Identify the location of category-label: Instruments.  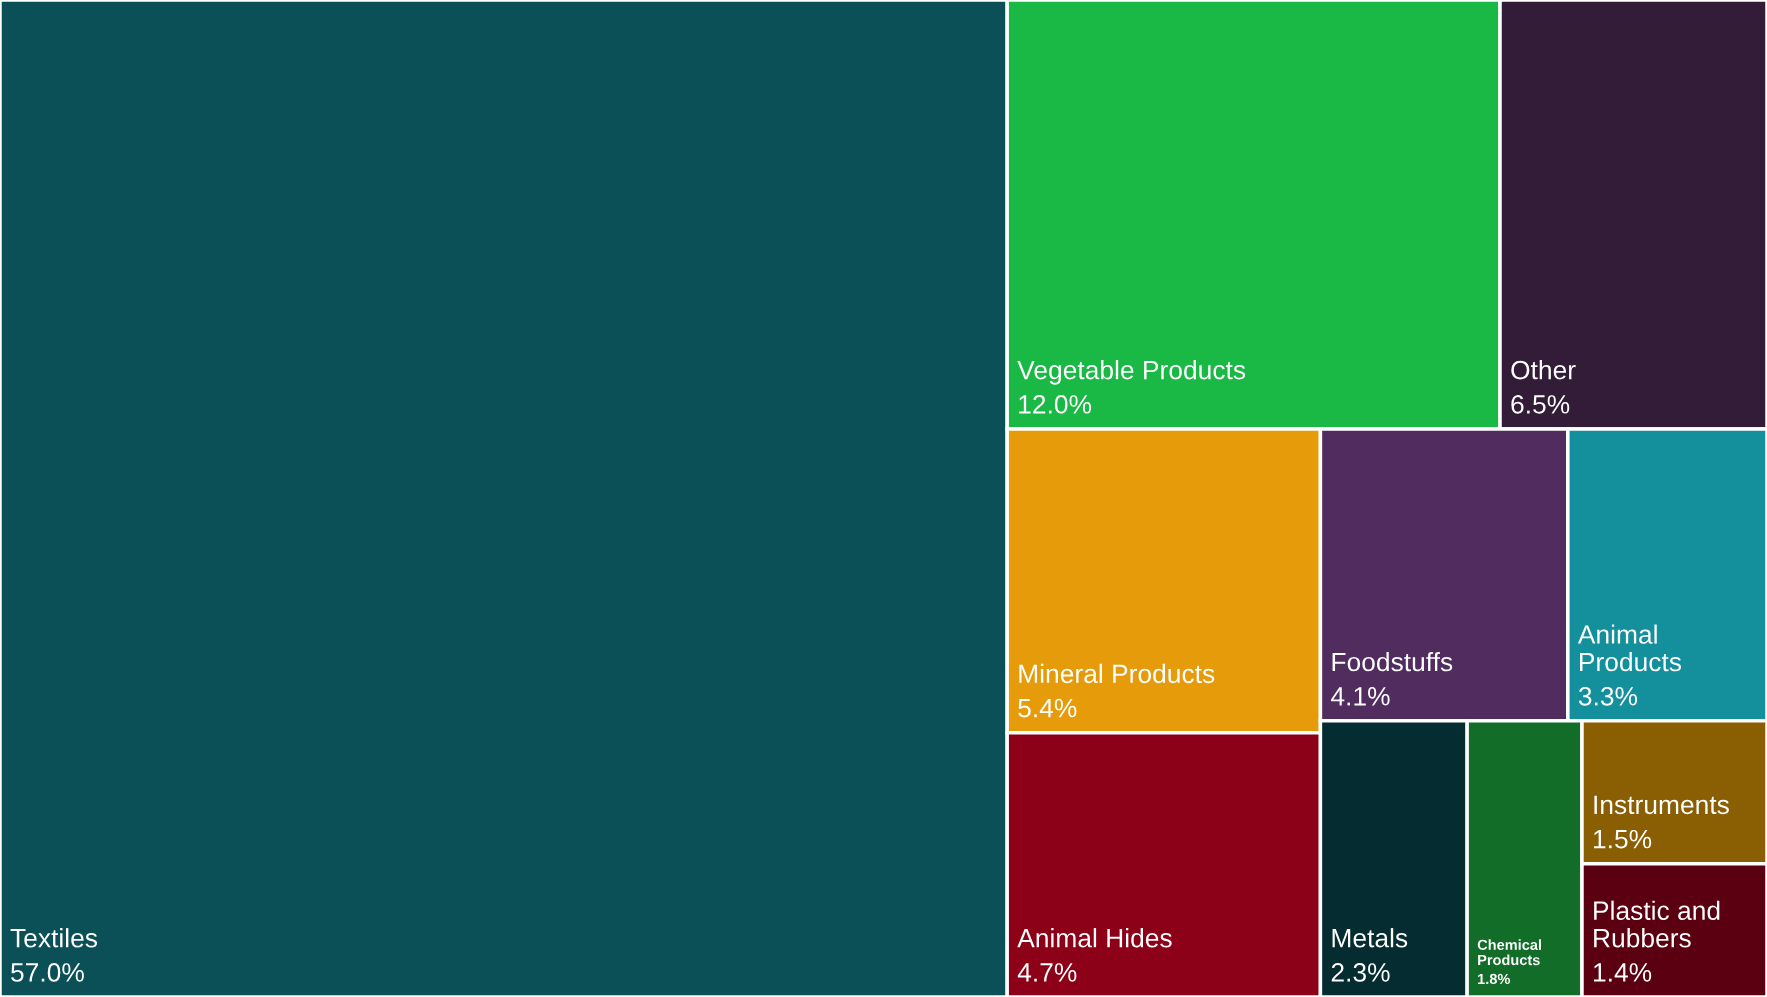
(1661, 805).